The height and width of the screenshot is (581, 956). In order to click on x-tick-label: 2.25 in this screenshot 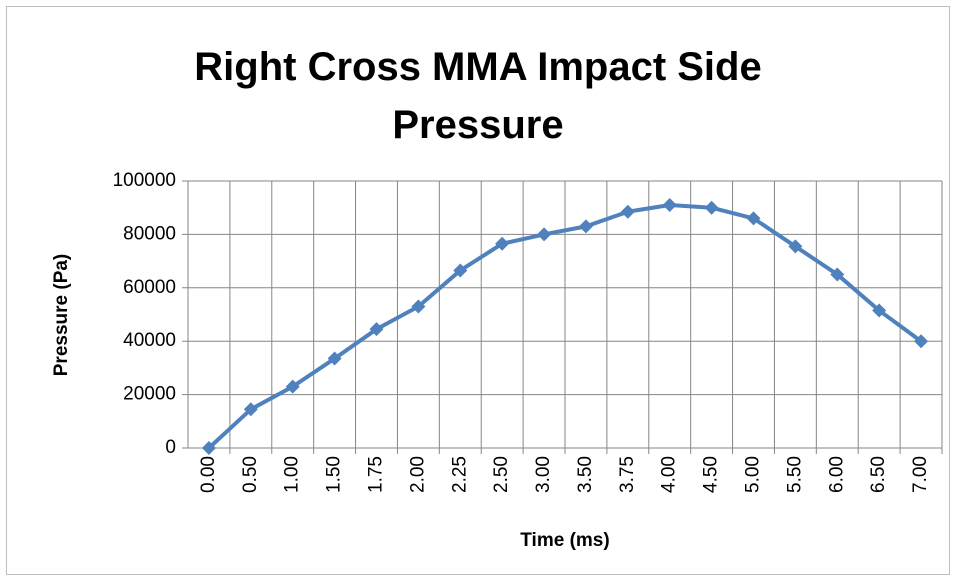, I will do `click(459, 474)`.